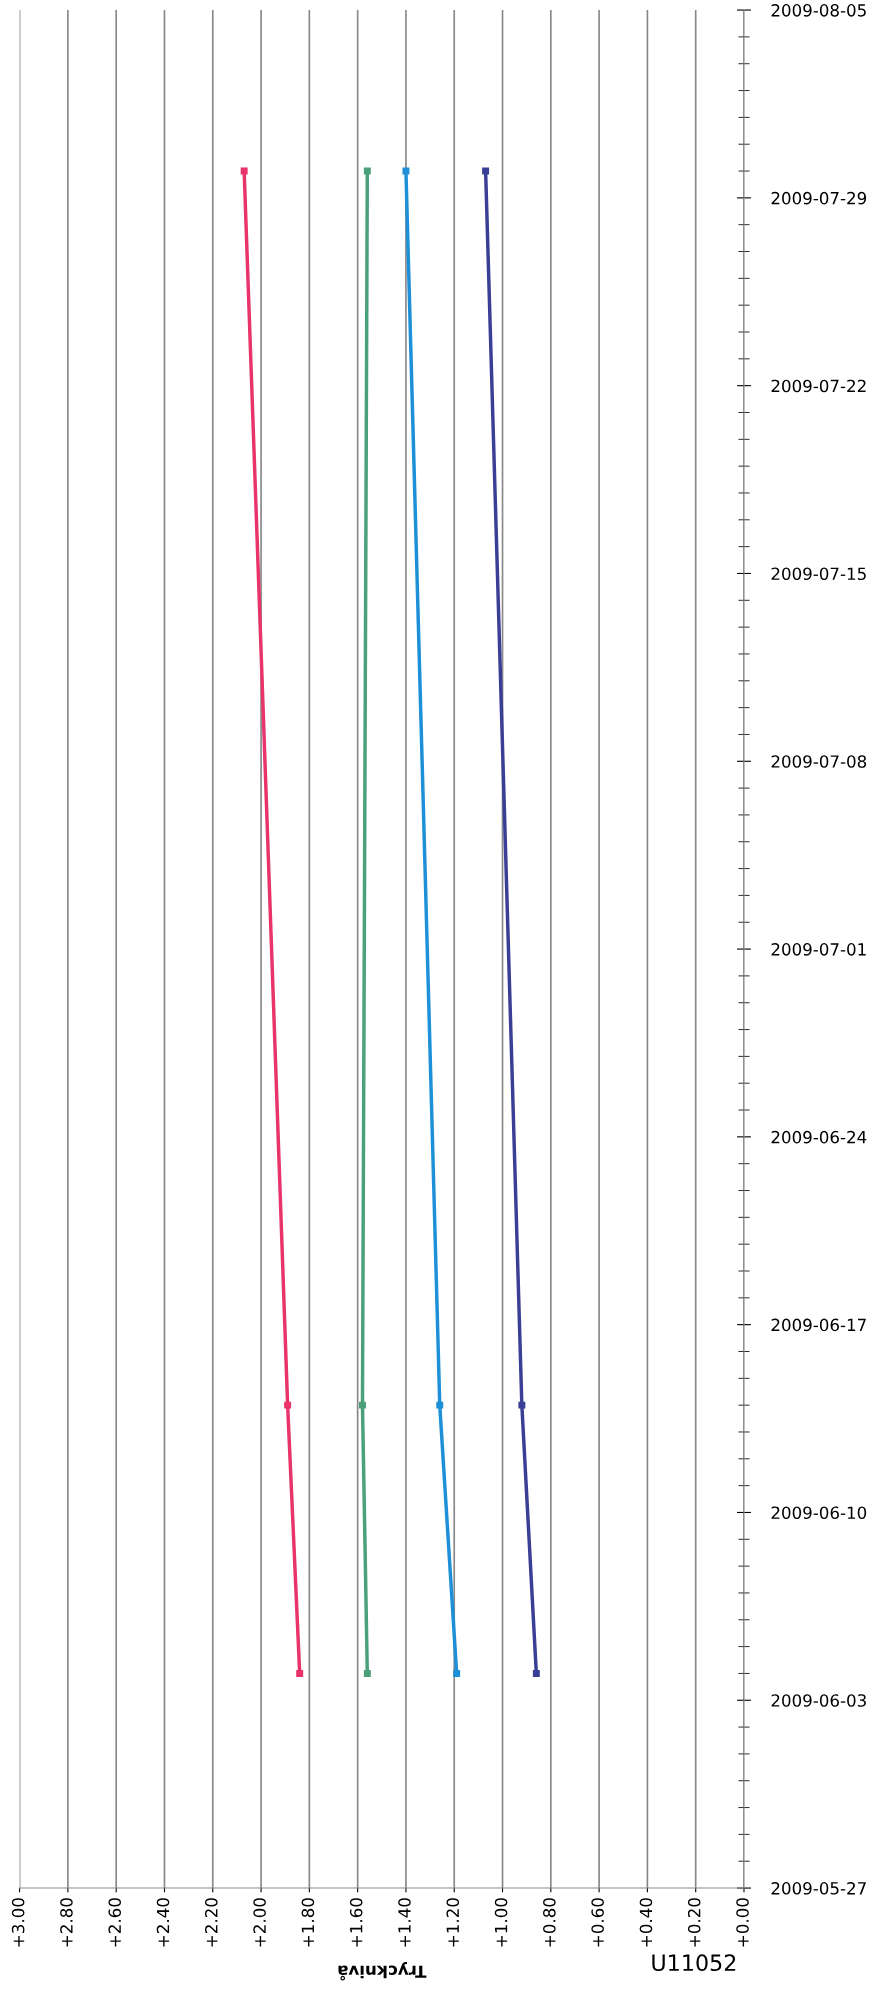 Image resolution: width=891 pixels, height=2015 pixels. What do you see at coordinates (819, 198) in the screenshot?
I see `y-tick-label: 2009-07-29` at bounding box center [819, 198].